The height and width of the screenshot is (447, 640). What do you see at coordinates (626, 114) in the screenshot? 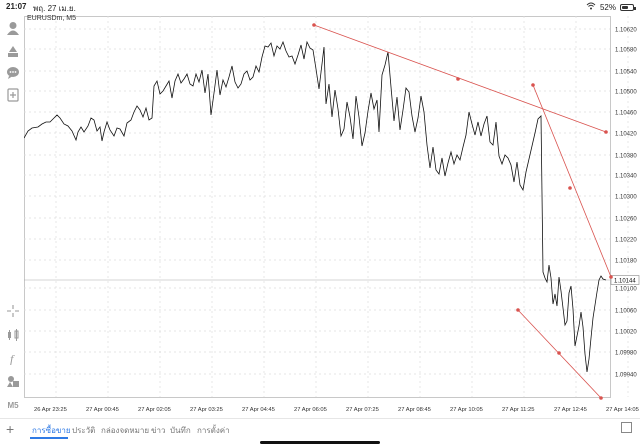
I see `price-tick-label: 1.10460` at bounding box center [626, 114].